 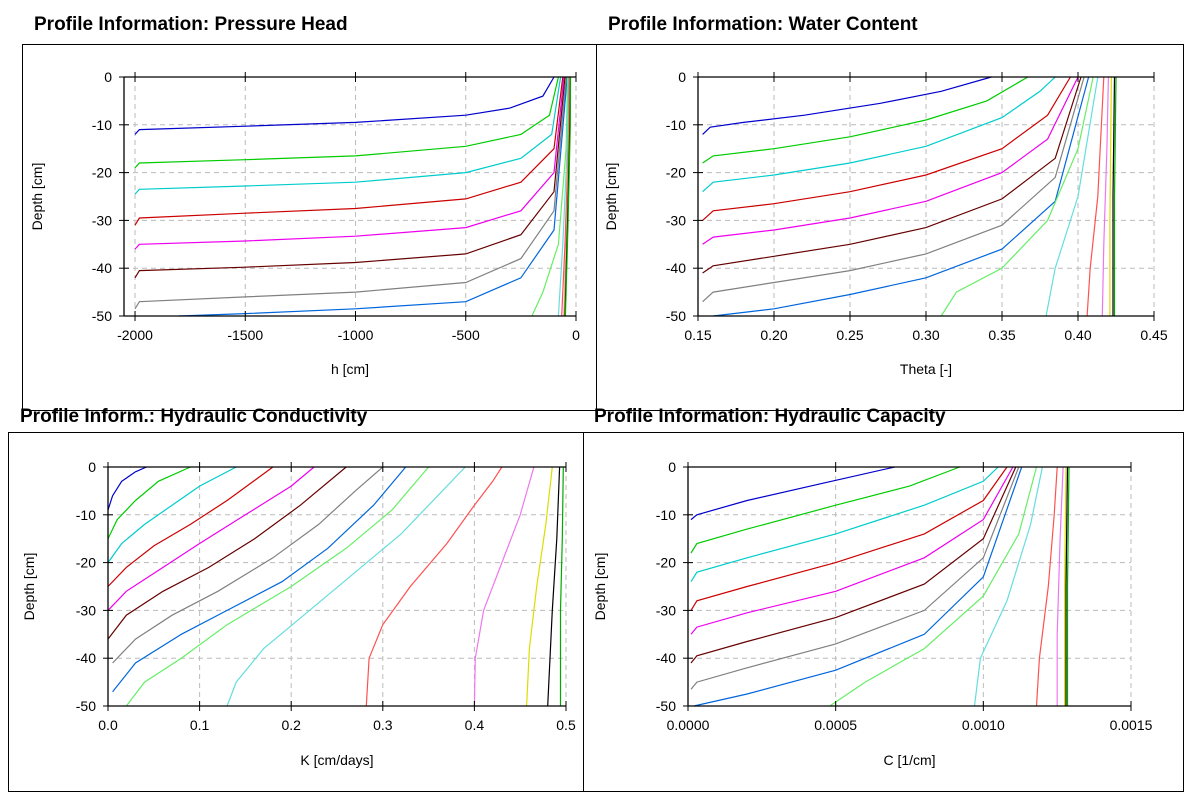 I want to click on x-tick-label: 0.3, so click(x=383, y=725).